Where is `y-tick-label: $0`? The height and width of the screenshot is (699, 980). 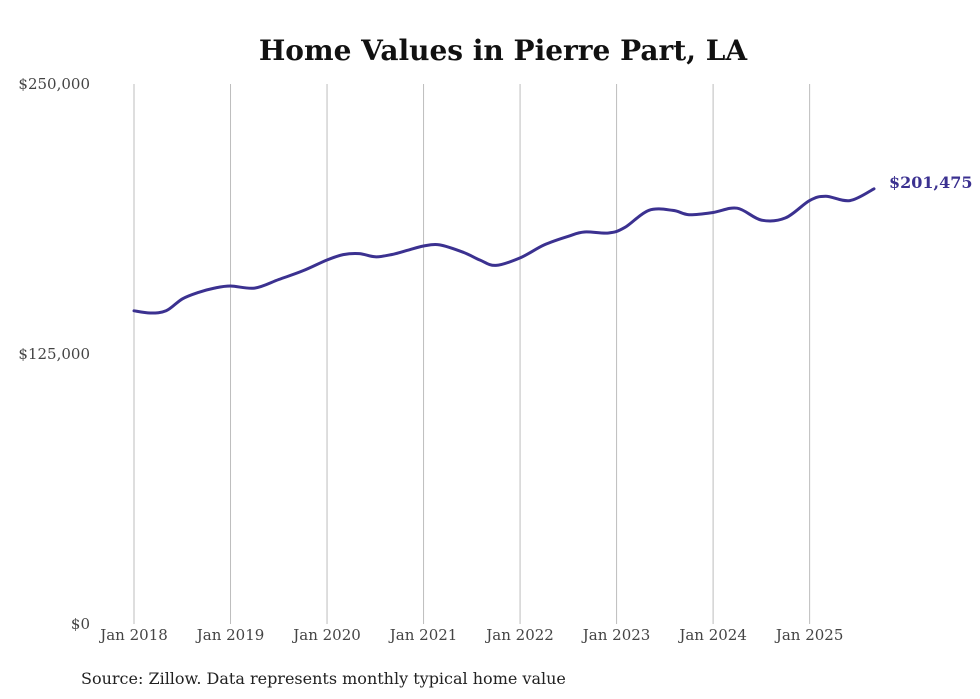 y-tick-label: $0 is located at coordinates (80, 624).